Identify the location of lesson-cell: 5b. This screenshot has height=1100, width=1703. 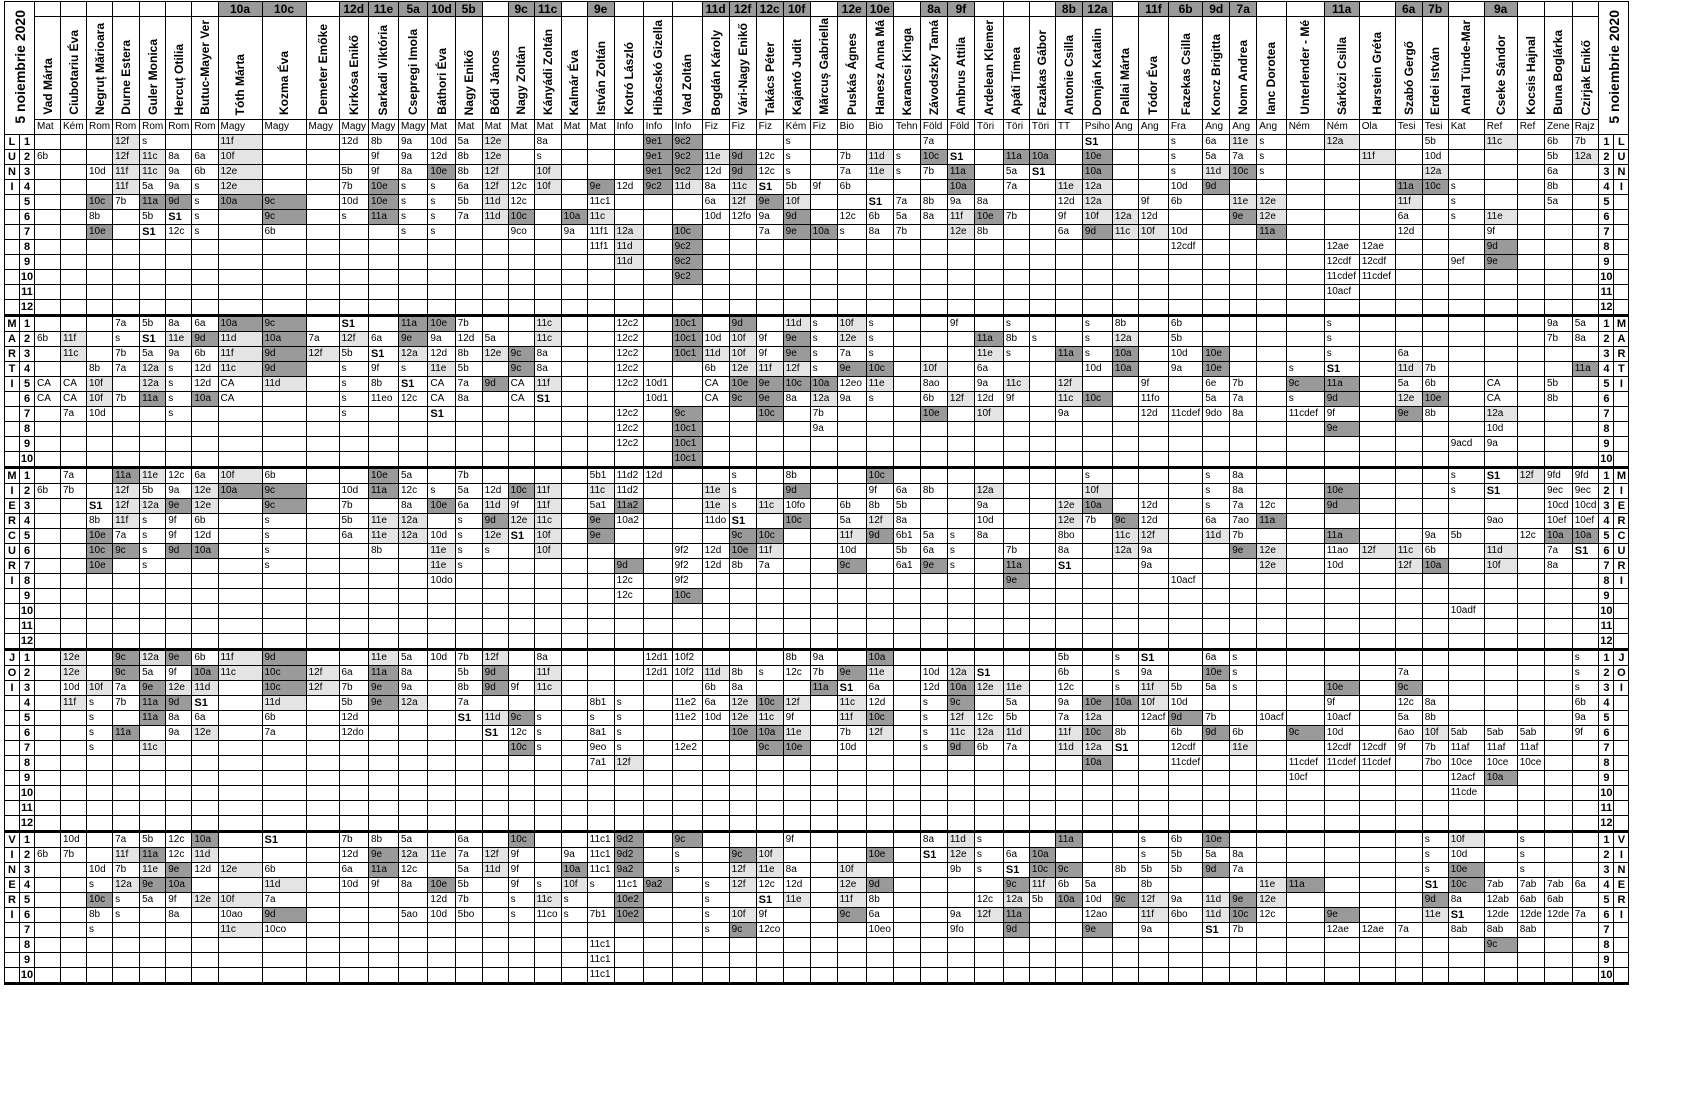
(153, 217).